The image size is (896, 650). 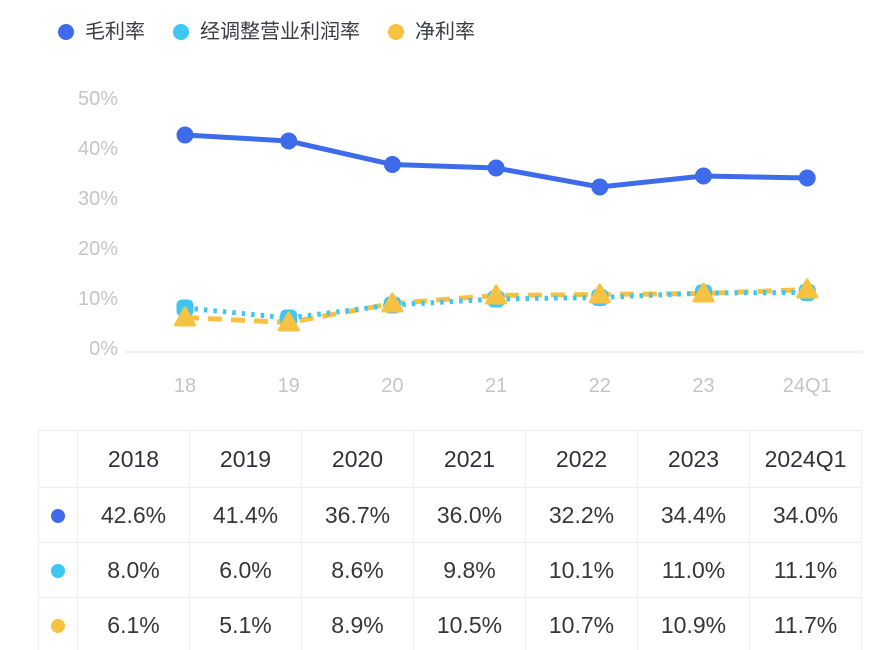 I want to click on y-axis-tick-label: 50%, so click(x=98, y=99).